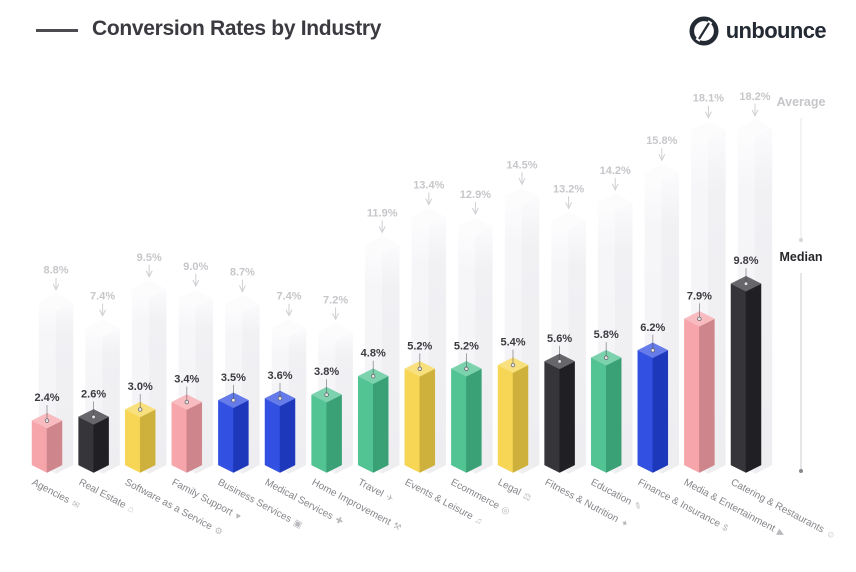 This screenshot has height=572, width=856. I want to click on median-bar-agencies-right-face, so click(54, 446).